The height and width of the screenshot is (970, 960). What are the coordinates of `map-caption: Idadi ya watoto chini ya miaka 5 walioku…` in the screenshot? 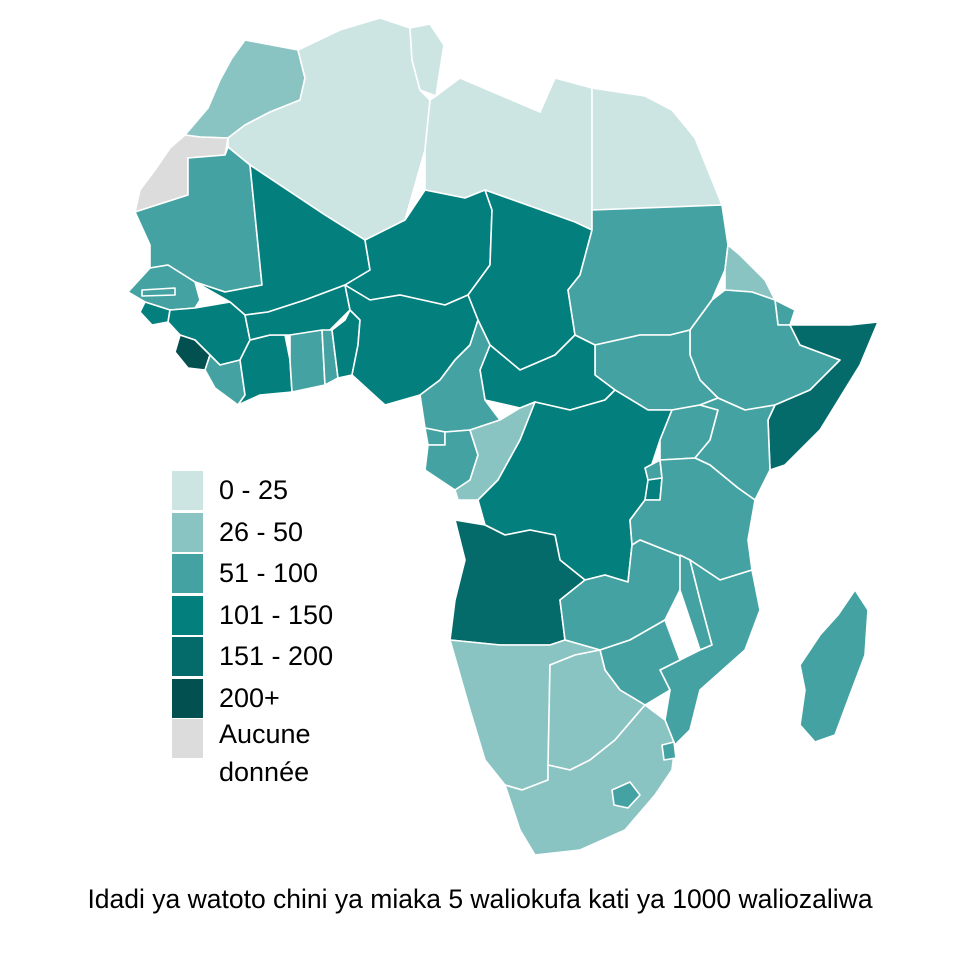 It's located at (480, 899).